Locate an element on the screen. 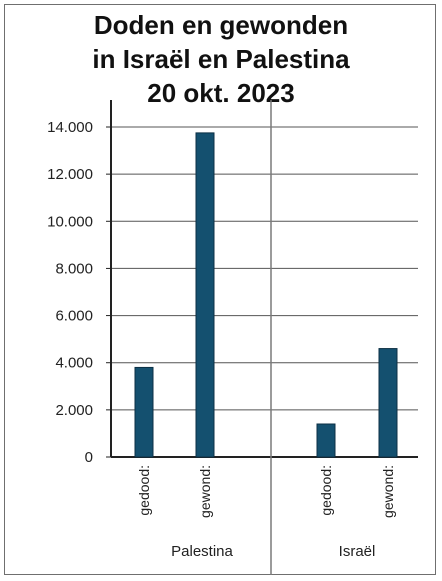  y-tick-label: 10.000 is located at coordinates (70, 221).